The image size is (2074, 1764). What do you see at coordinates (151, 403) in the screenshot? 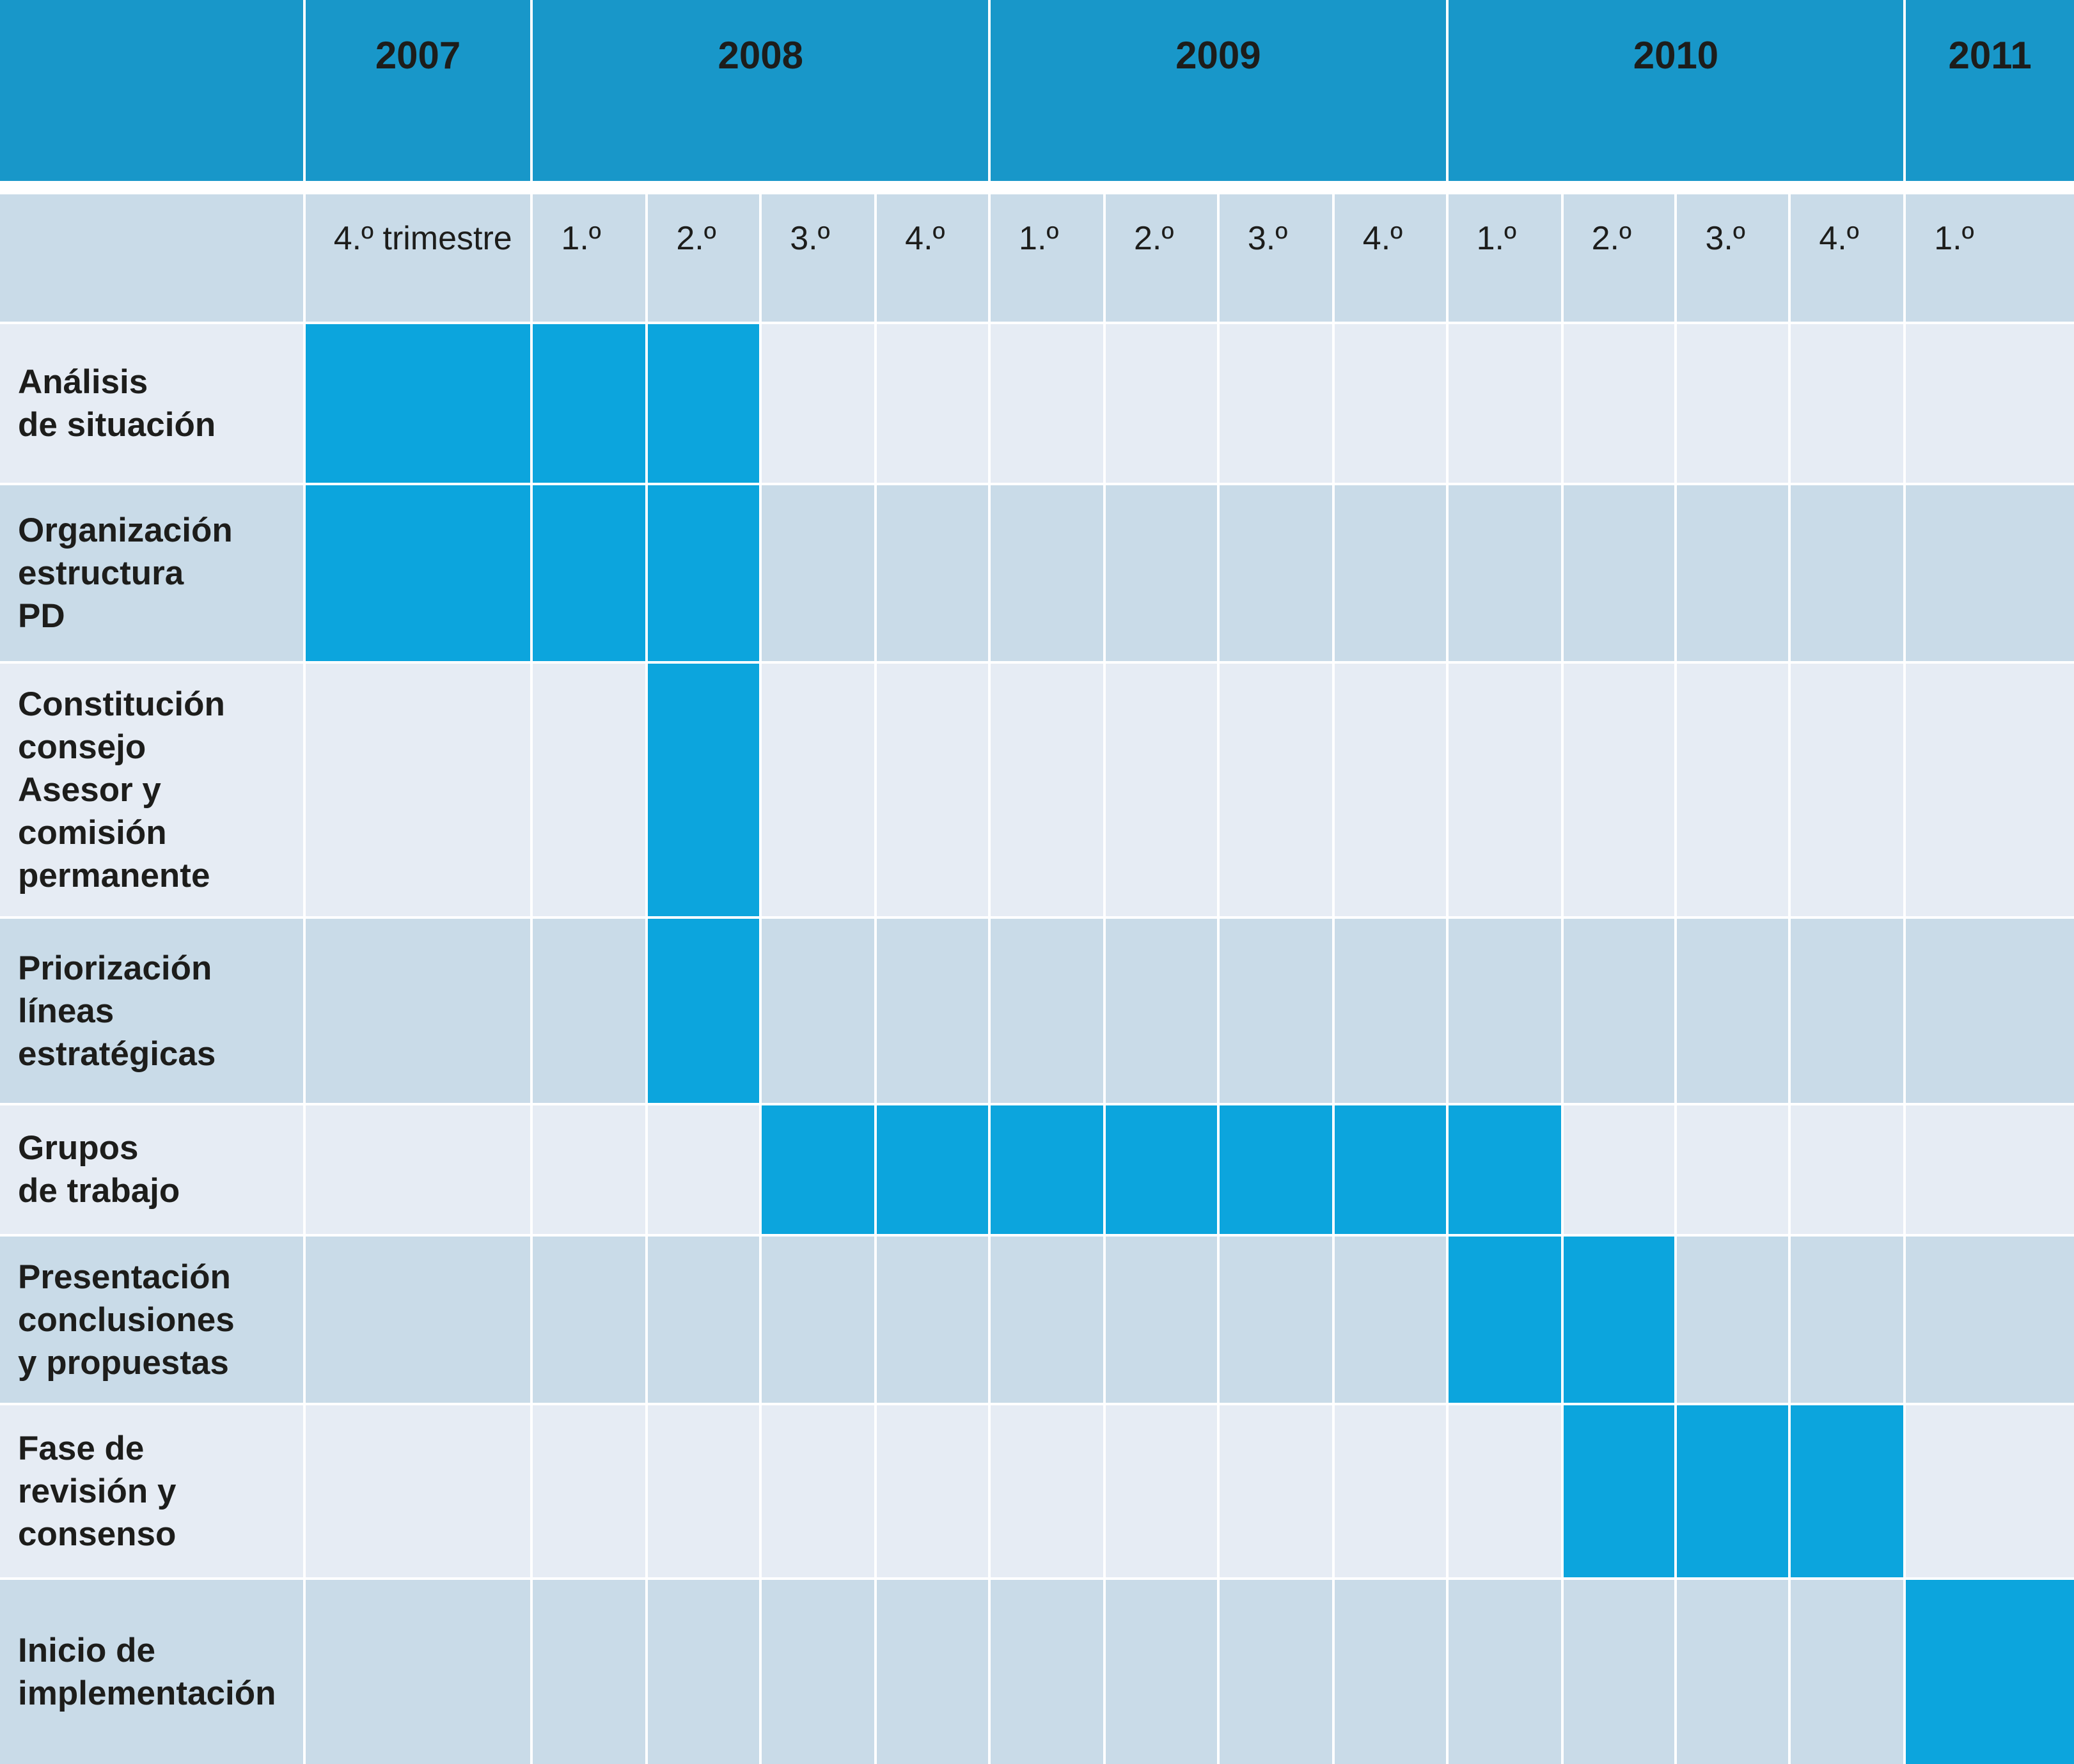
I see `task-label: Análisis de situación` at bounding box center [151, 403].